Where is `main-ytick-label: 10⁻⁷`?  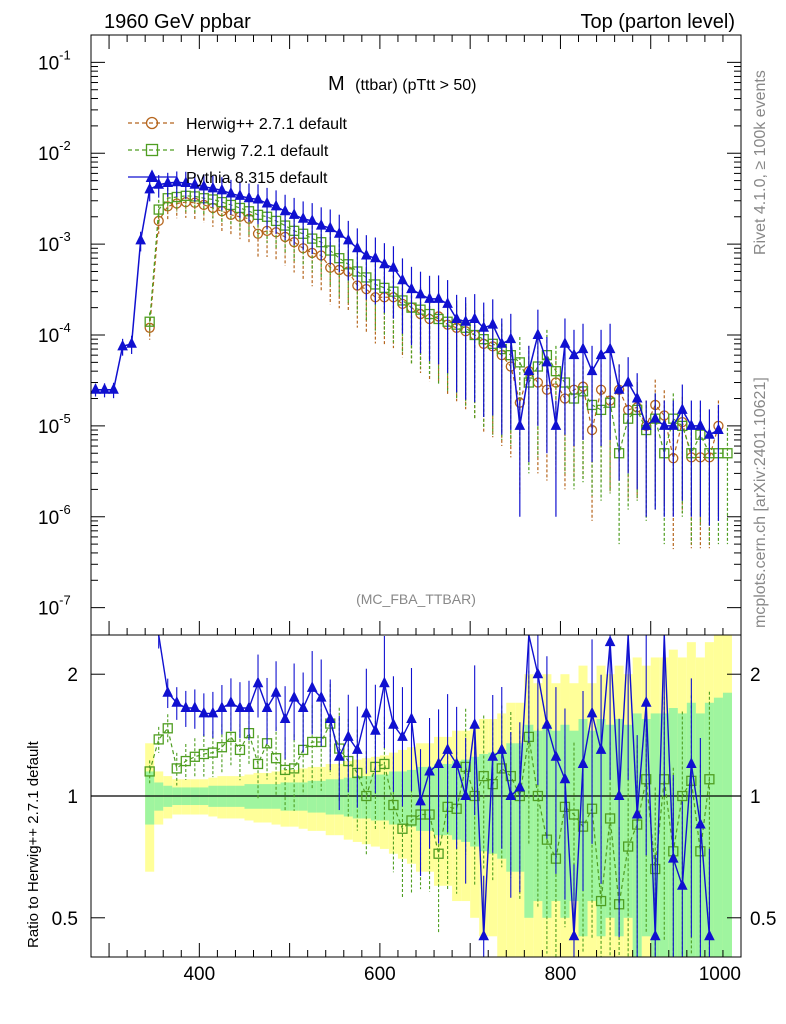
main-ytick-label: 10⁻⁷ is located at coordinates (54, 606).